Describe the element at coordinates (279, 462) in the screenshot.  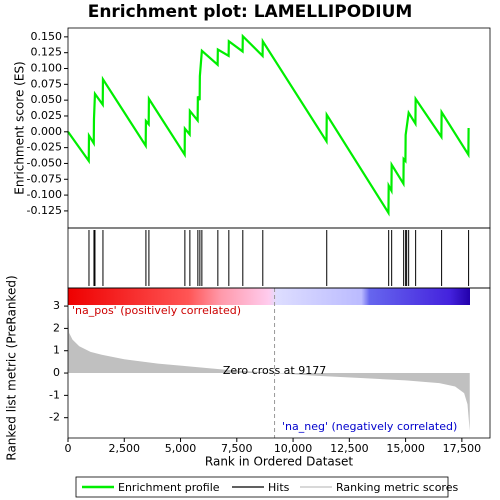
I see `x-axis-label: Rank in Ordered Dataset` at that location.